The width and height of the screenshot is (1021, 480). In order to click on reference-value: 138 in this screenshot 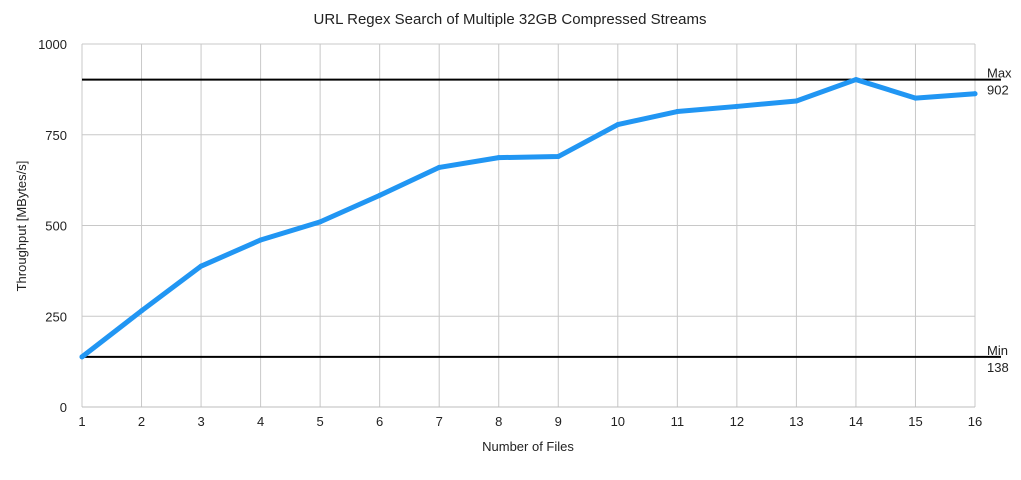, I will do `click(998, 367)`.